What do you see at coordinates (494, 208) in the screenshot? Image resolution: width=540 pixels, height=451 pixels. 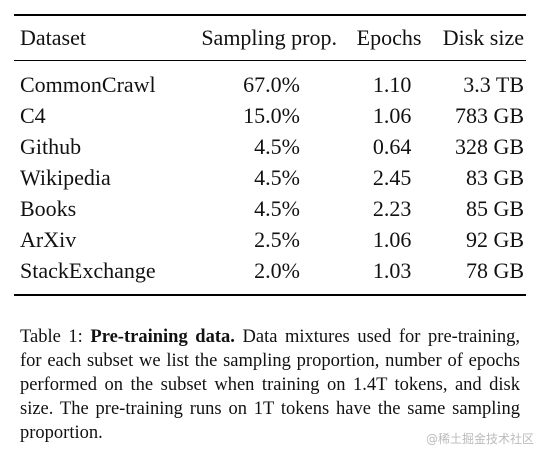 I see `cell-disk: 85 GB` at bounding box center [494, 208].